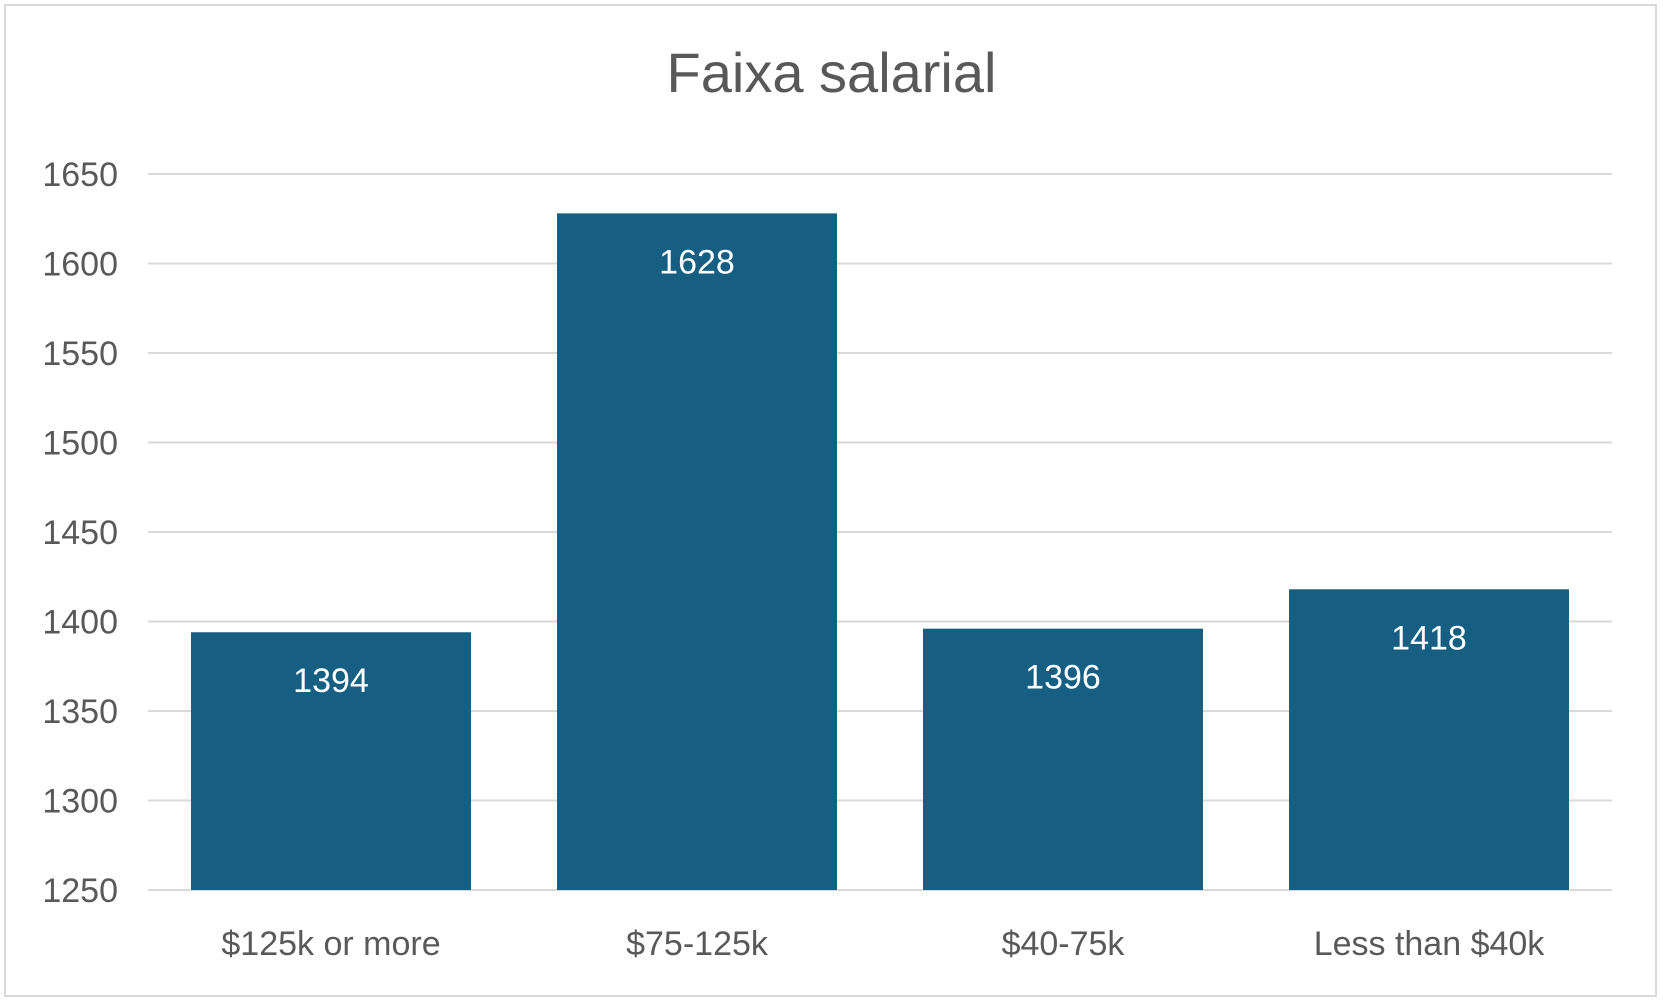 The image size is (1663, 1003). What do you see at coordinates (80, 354) in the screenshot?
I see `y-tick-label: 1550` at bounding box center [80, 354].